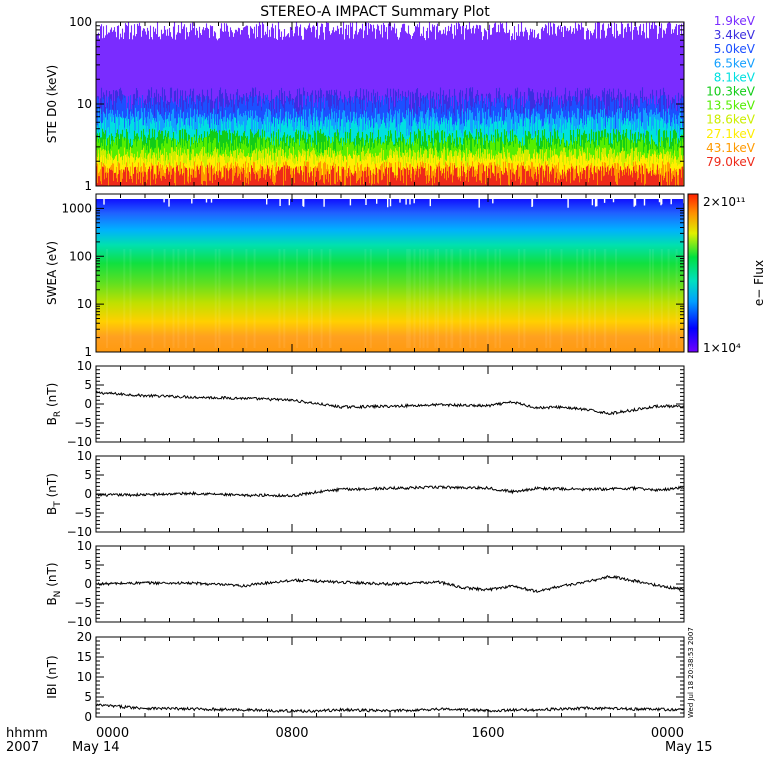 This screenshot has width=780, height=784. I want to click on bmag-ytick-label: 10, so click(84, 677).